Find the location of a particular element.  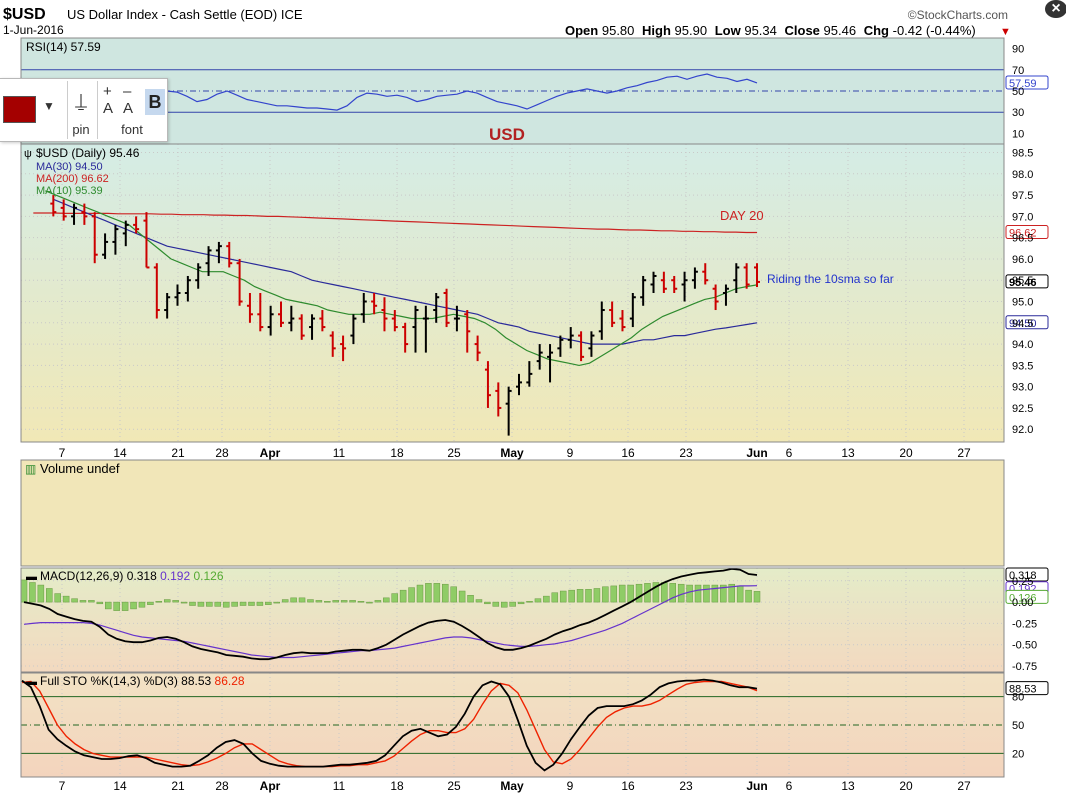

x-tick-sto-6: 18 is located at coordinates (397, 786).